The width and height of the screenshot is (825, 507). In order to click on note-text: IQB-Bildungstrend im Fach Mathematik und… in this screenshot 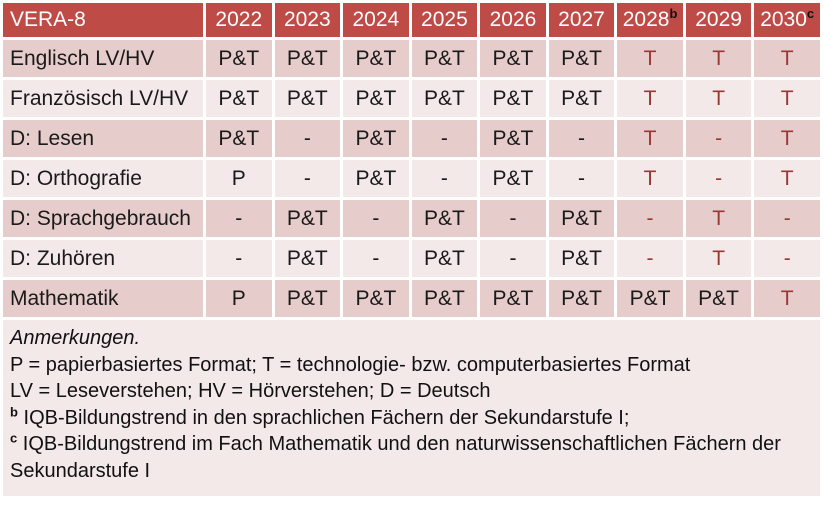, I will do `click(395, 457)`.